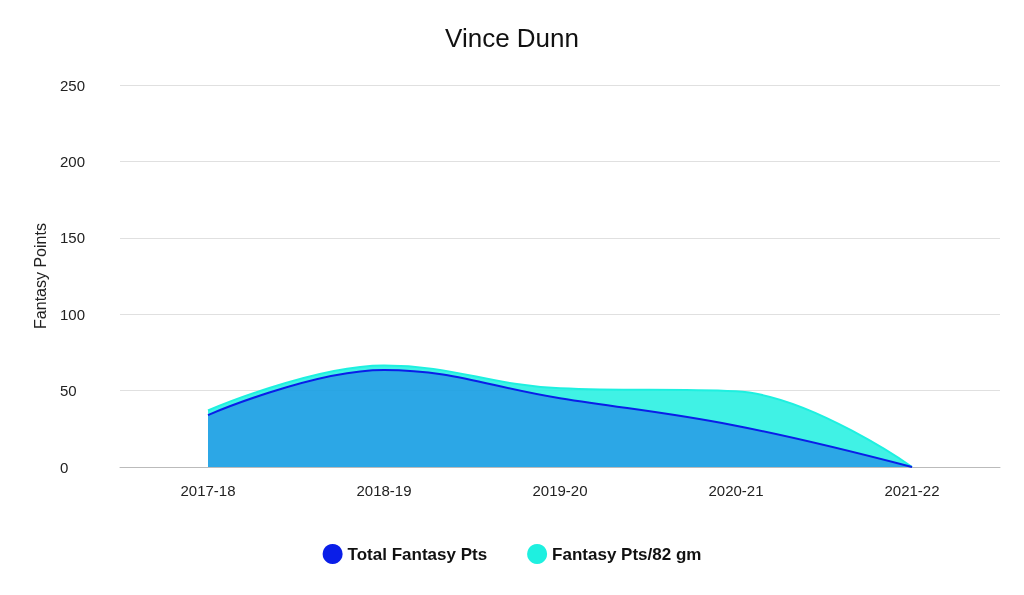 The image size is (1024, 595). I want to click on legend-label: Fantasy Pts/82 gm, so click(627, 554).